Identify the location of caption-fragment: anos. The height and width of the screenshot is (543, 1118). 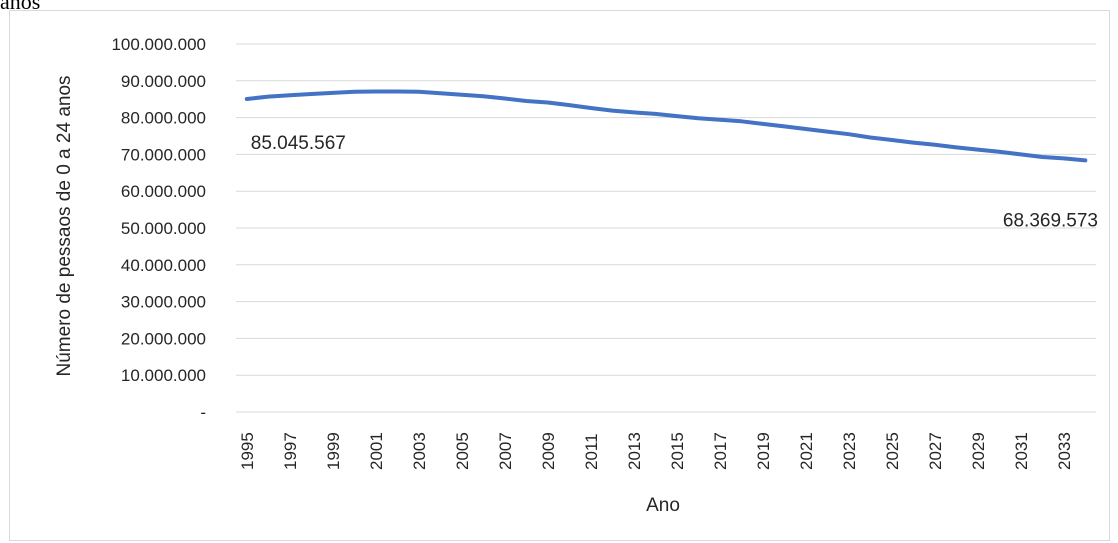
(20, 7).